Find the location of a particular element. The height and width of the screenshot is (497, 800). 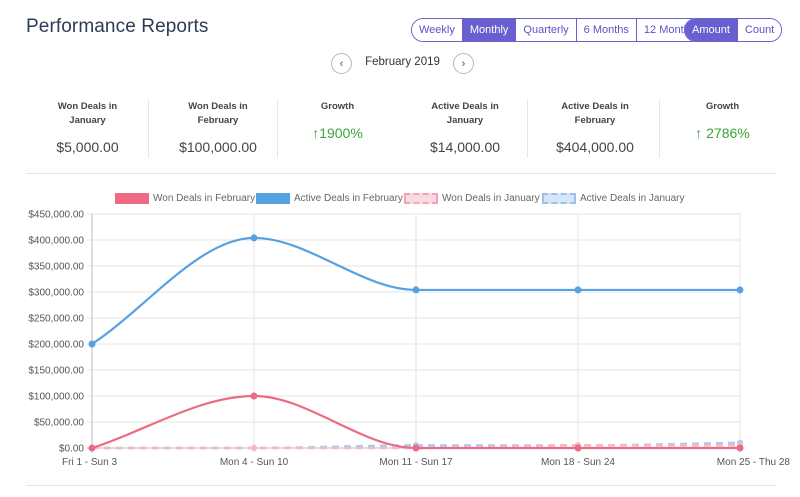

x-tick-label: Mon 11 - Sun 17 is located at coordinates (416, 462).